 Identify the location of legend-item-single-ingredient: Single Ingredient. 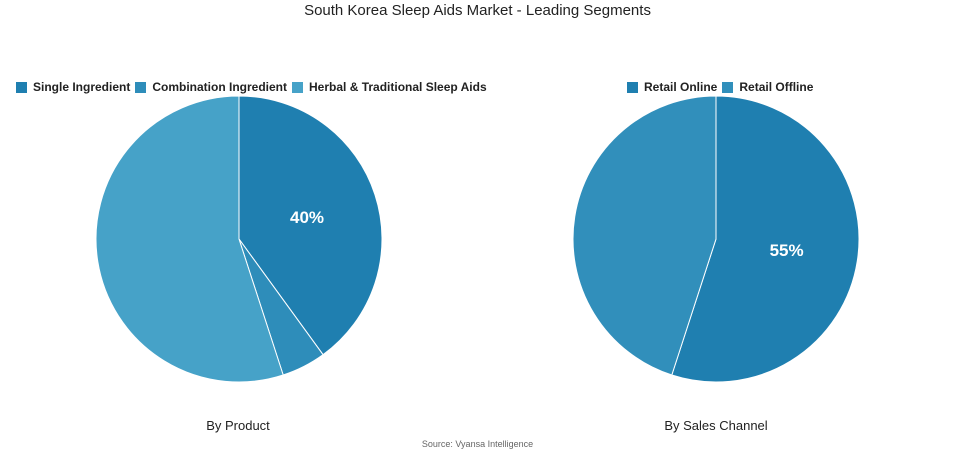
(73, 87).